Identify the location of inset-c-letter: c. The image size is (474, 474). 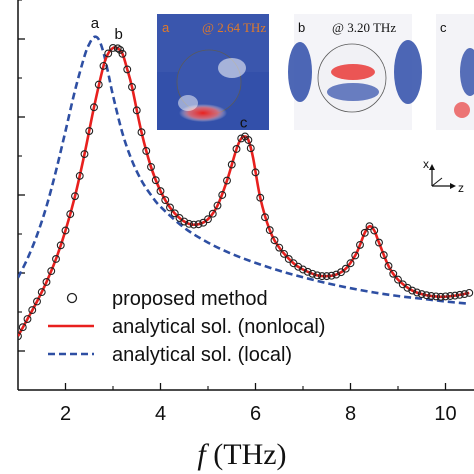
(443, 27).